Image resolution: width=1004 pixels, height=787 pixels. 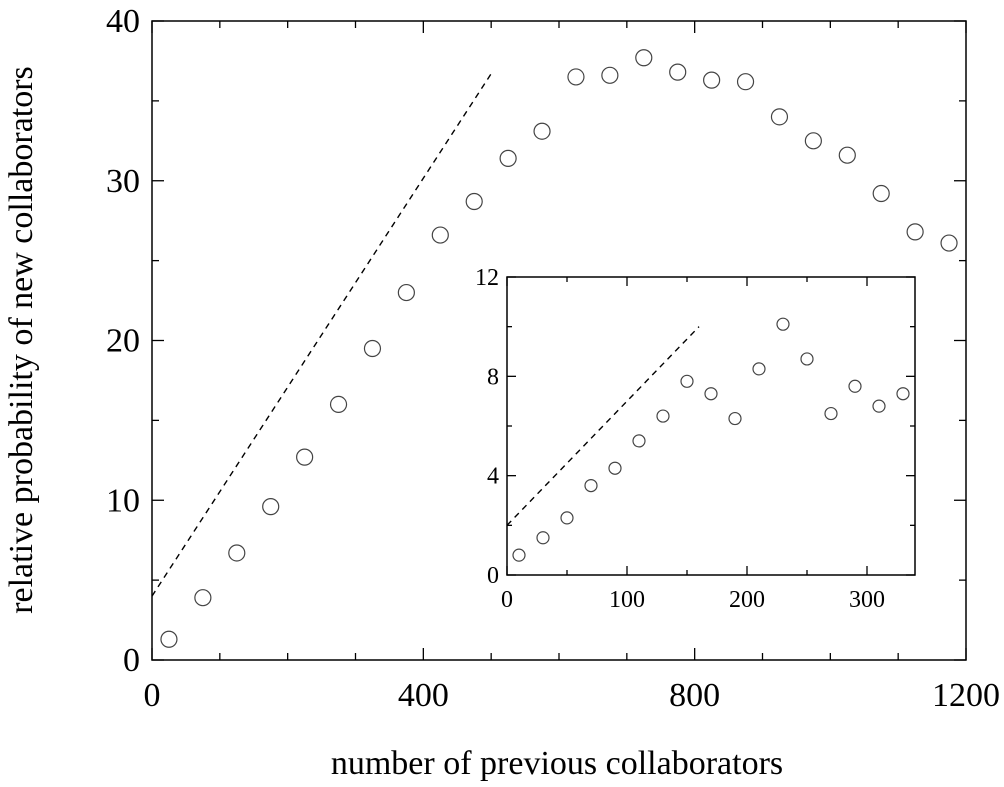 I want to click on inset-y-tick-label: 12, so click(x=487, y=278).